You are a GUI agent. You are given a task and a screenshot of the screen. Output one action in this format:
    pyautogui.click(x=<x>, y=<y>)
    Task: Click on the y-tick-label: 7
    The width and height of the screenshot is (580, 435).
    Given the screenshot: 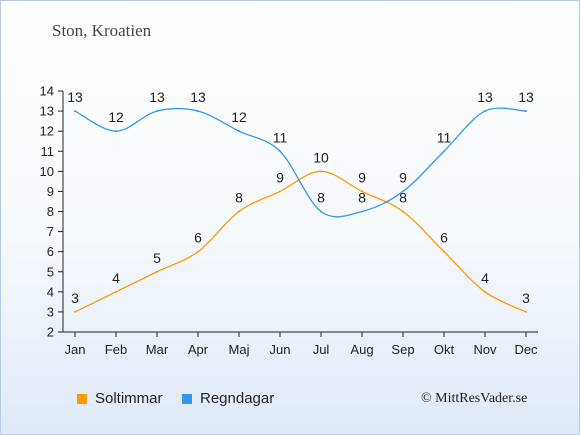 What is the action you would take?
    pyautogui.click(x=50, y=231)
    